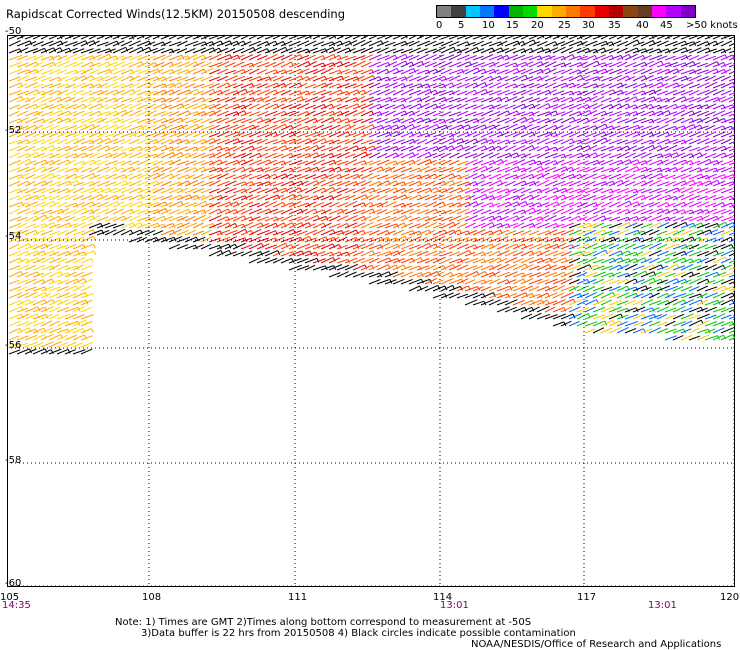 Image resolution: width=740 pixels, height=650 pixels. Describe the element at coordinates (587, 597) in the screenshot. I see `longitude-label: 117` at that location.